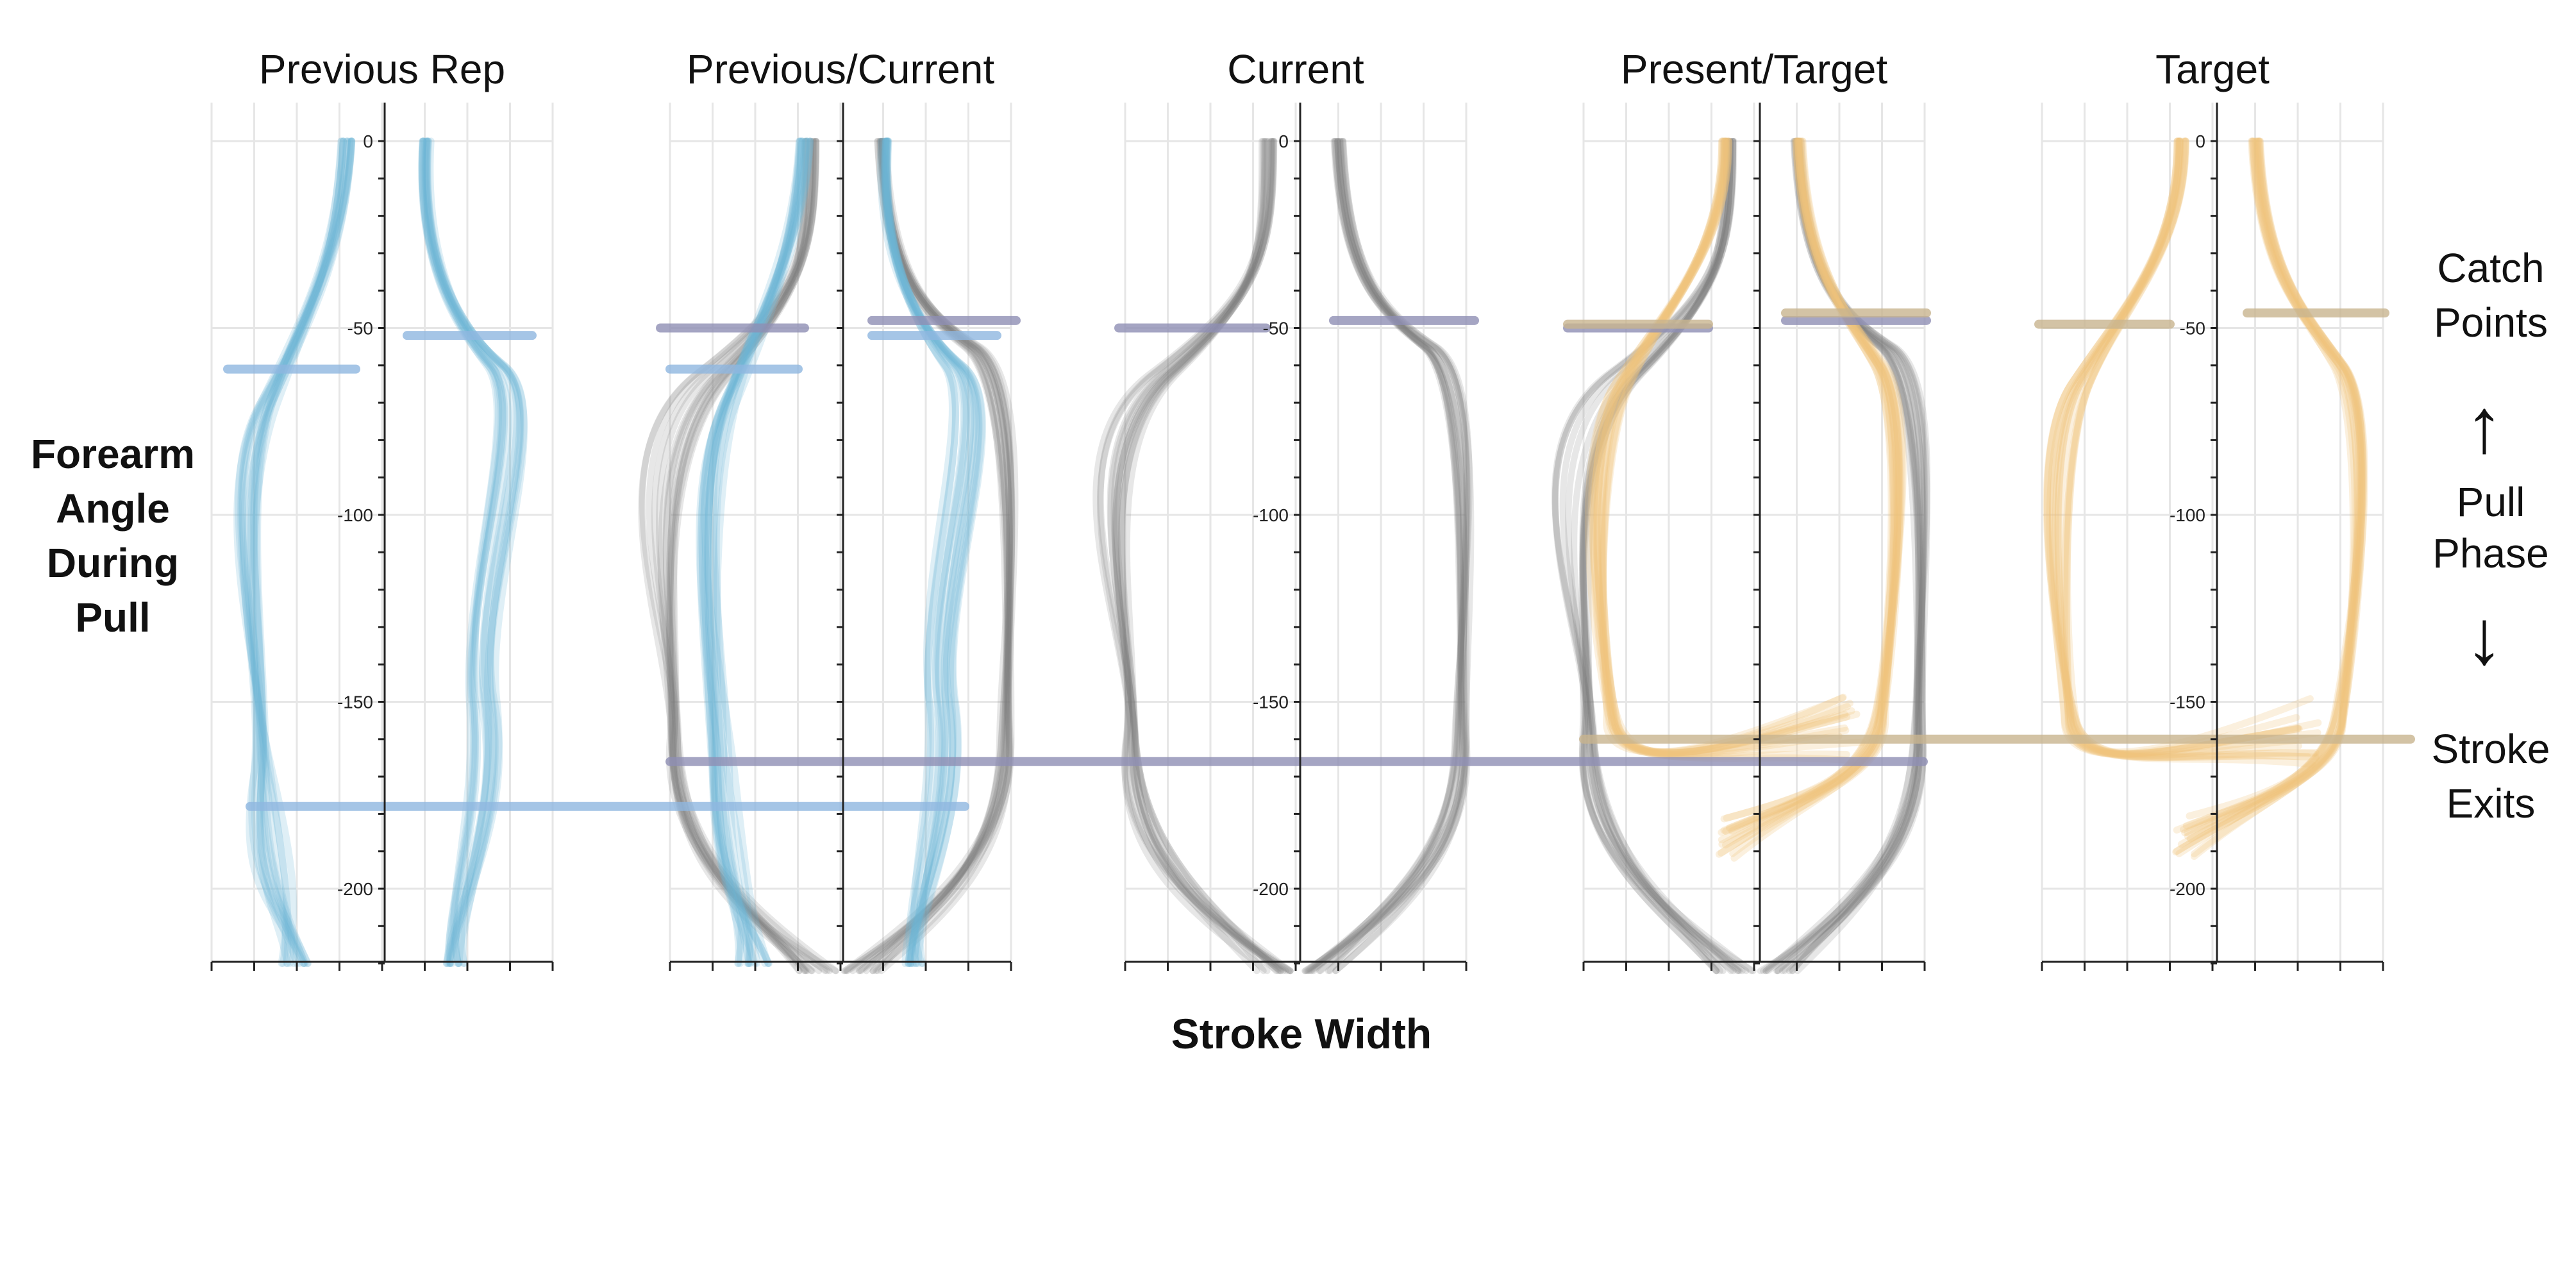 The image size is (2576, 1276). I want to click on arrow-down-icon: ↓, so click(2484, 637).